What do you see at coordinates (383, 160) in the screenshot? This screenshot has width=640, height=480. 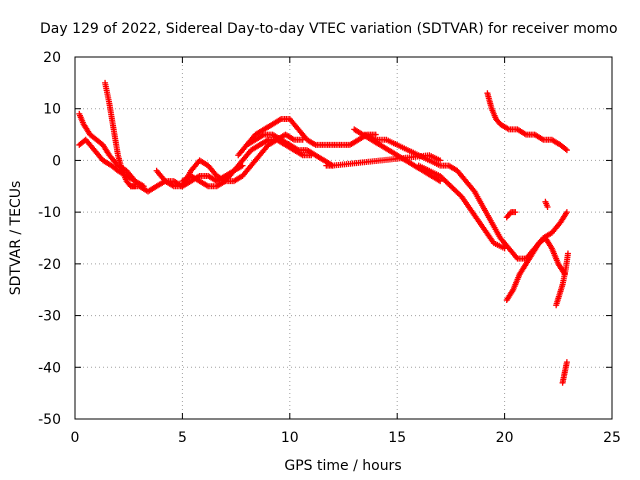 I see `series-track-s` at bounding box center [383, 160].